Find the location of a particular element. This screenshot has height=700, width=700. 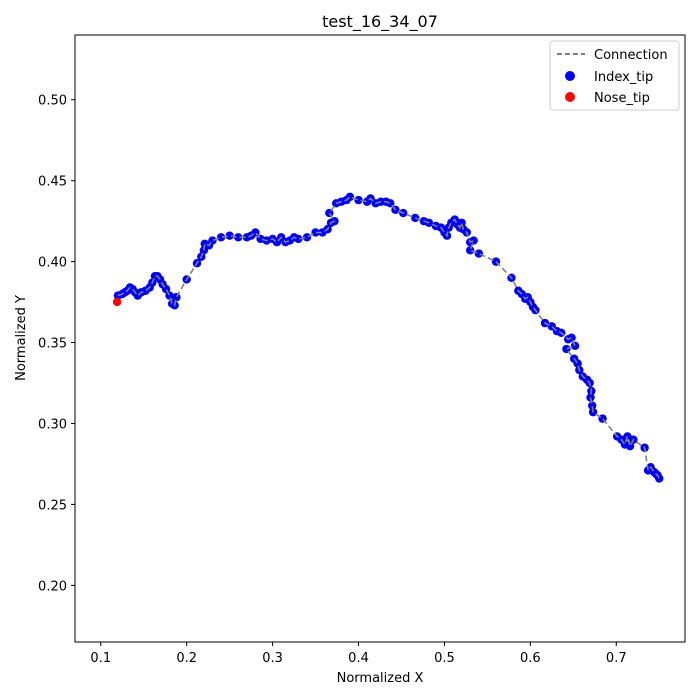

x-tick-label: 0.1 is located at coordinates (100, 658).